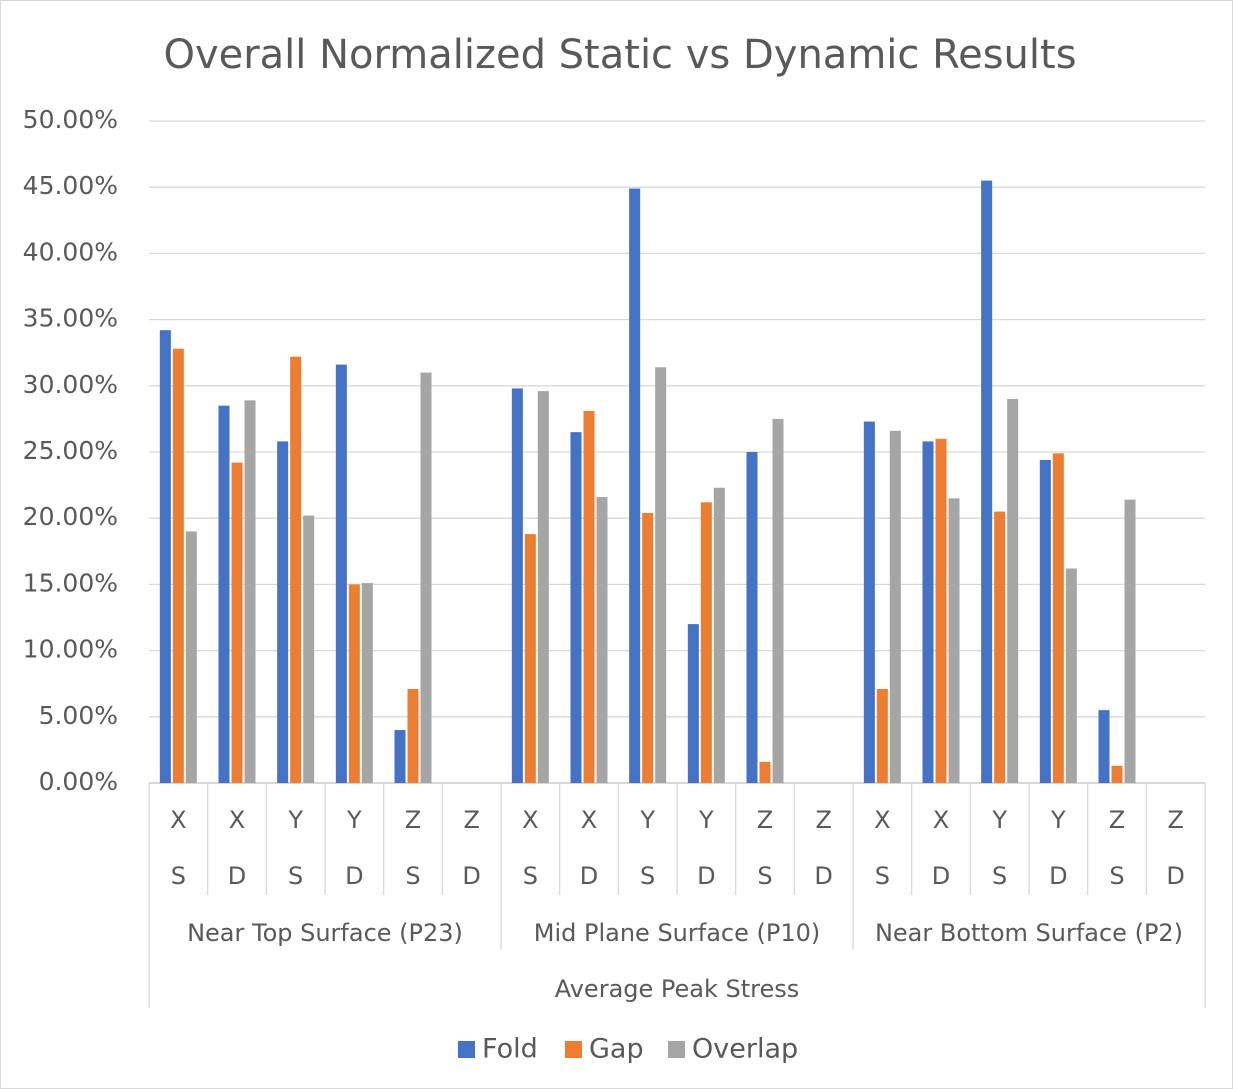 The image size is (1233, 1089). Describe the element at coordinates (78, 781) in the screenshot. I see `y-tick-label: 0.00%` at that location.